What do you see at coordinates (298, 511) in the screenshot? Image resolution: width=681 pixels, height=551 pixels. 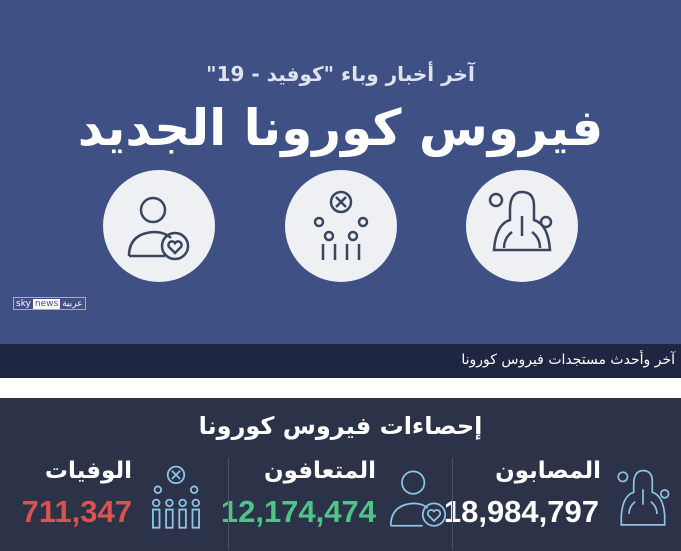 I see `stat-value: 12,174,474` at bounding box center [298, 511].